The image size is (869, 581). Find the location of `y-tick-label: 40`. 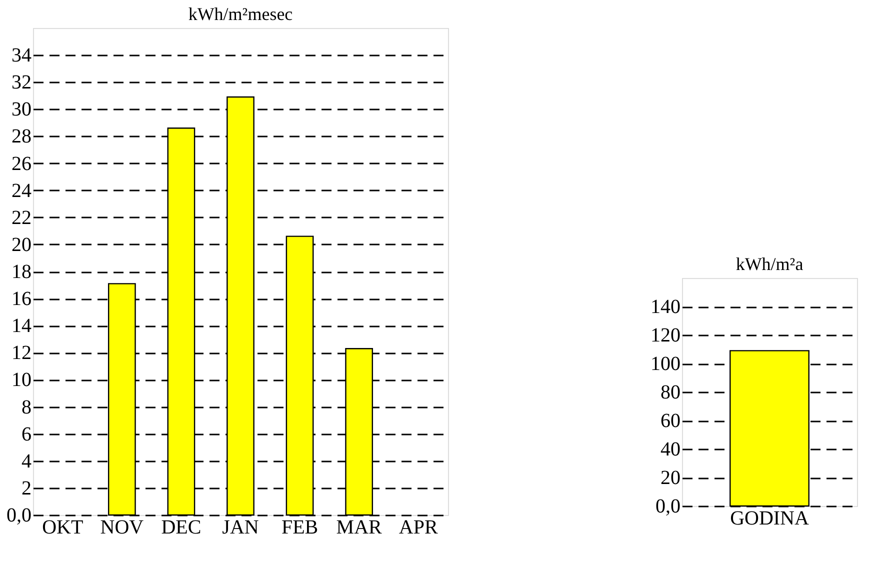

y-tick-label: 40 is located at coordinates (670, 449).